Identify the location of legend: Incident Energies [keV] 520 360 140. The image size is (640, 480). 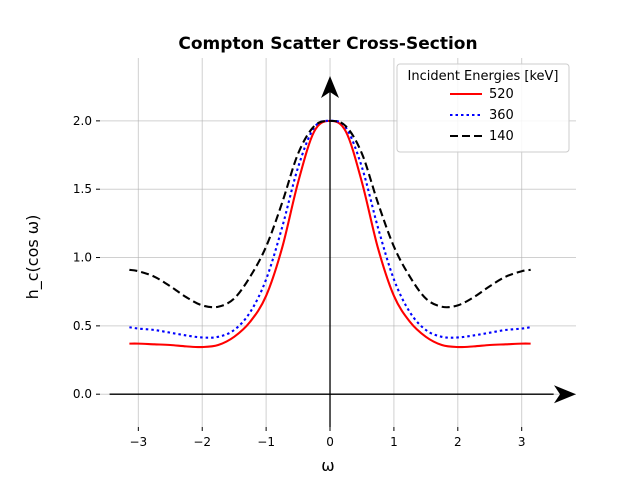
(483, 108).